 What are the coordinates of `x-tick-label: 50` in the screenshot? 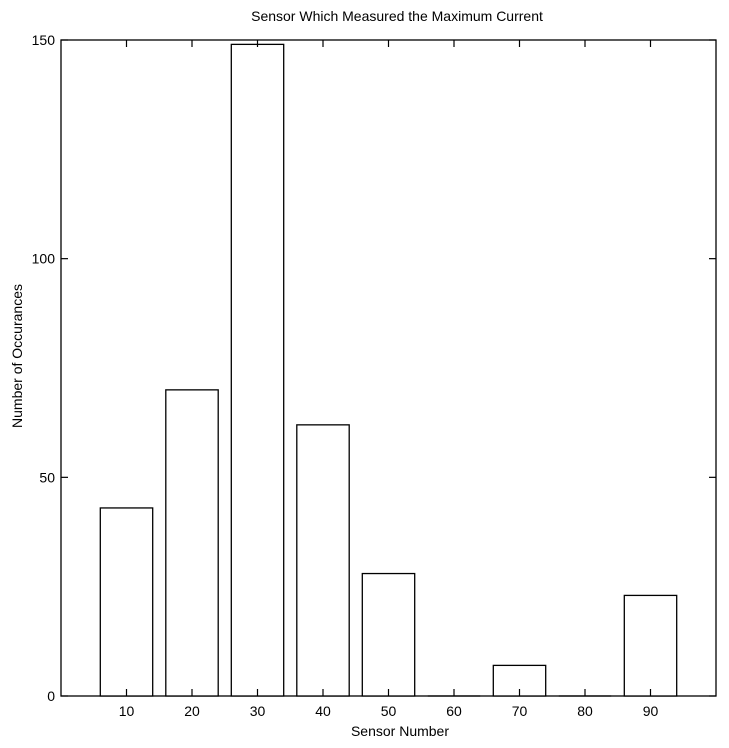 It's located at (389, 711).